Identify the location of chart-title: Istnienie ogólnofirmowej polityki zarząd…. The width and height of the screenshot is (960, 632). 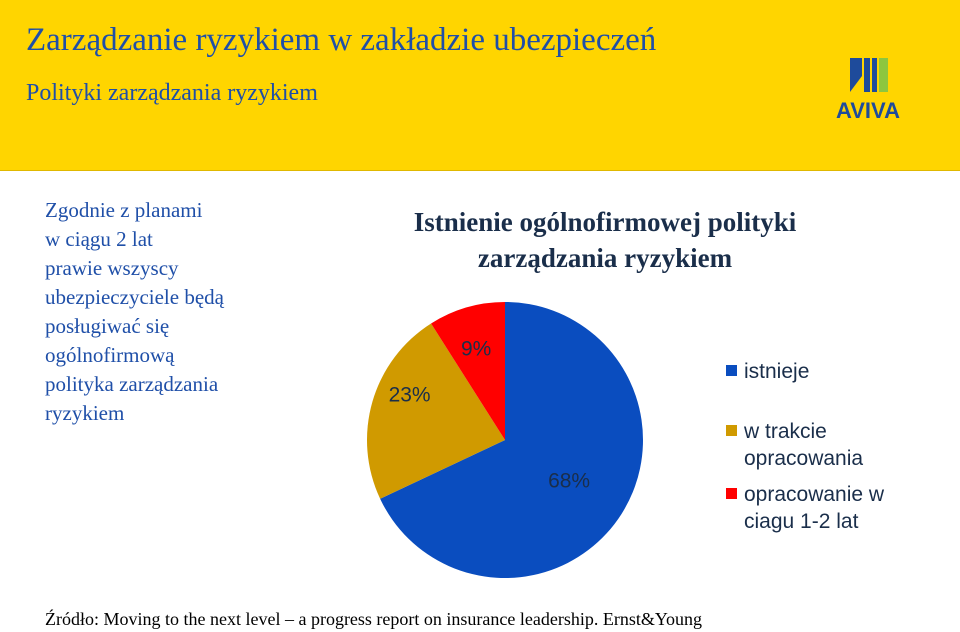
(605, 240).